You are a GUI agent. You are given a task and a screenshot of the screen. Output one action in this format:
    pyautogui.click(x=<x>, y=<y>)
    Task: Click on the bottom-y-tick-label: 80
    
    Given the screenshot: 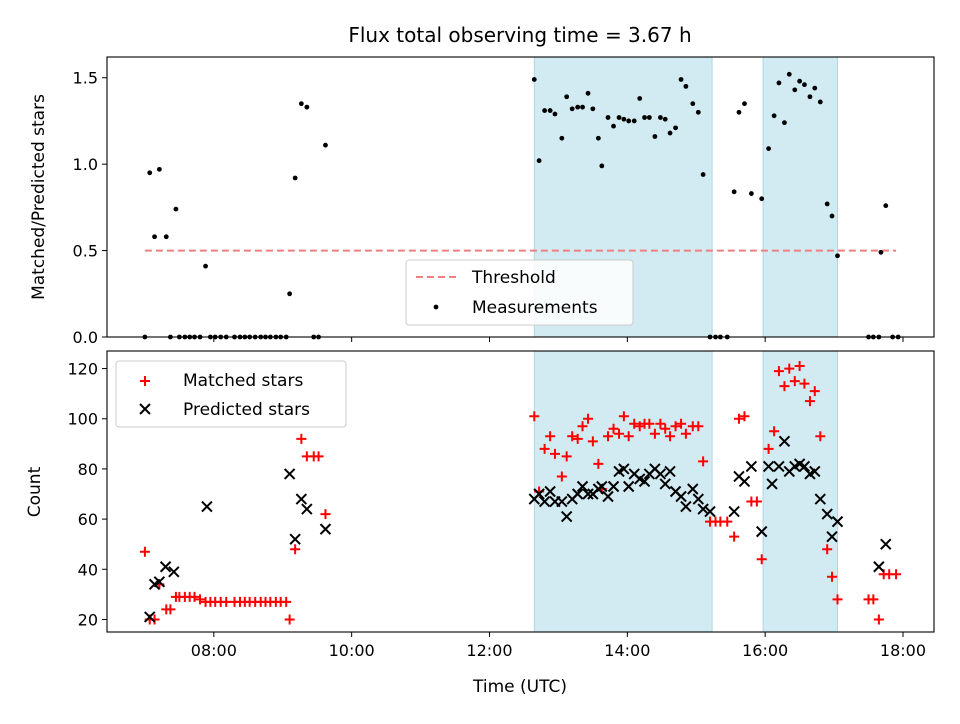 What is the action you would take?
    pyautogui.click(x=88, y=469)
    